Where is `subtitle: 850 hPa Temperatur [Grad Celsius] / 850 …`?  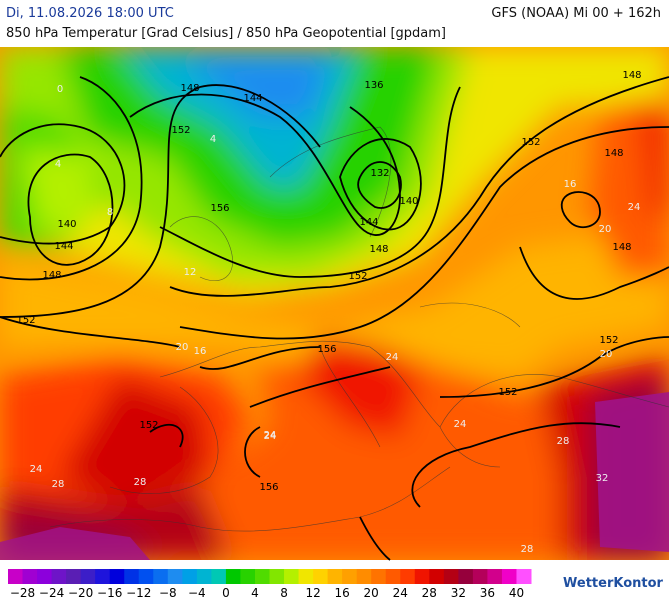 subtitle: 850 hPa Temperatur [Grad Celsius] / 850 … is located at coordinates (226, 33).